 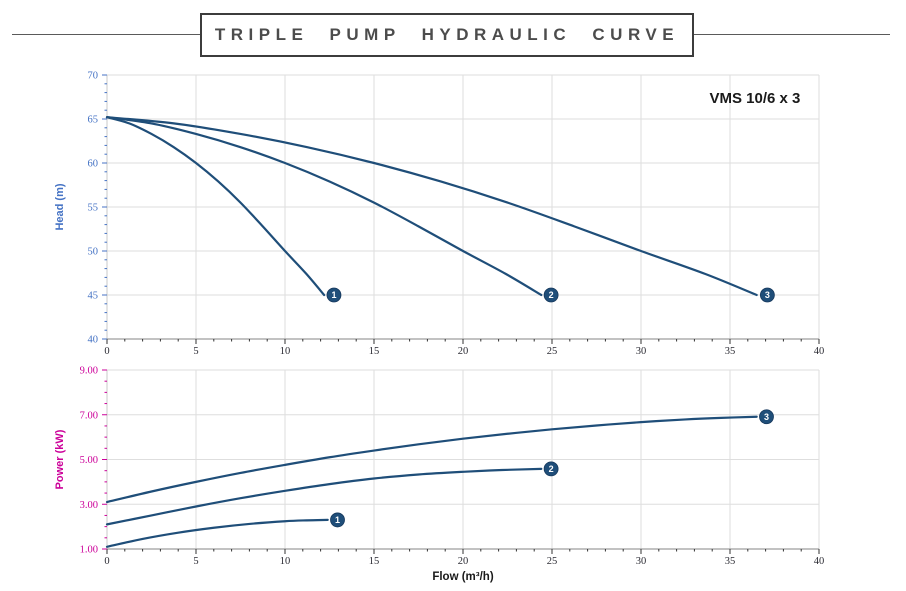 What do you see at coordinates (93, 208) in the screenshot?
I see `y-tick-label: 55` at bounding box center [93, 208].